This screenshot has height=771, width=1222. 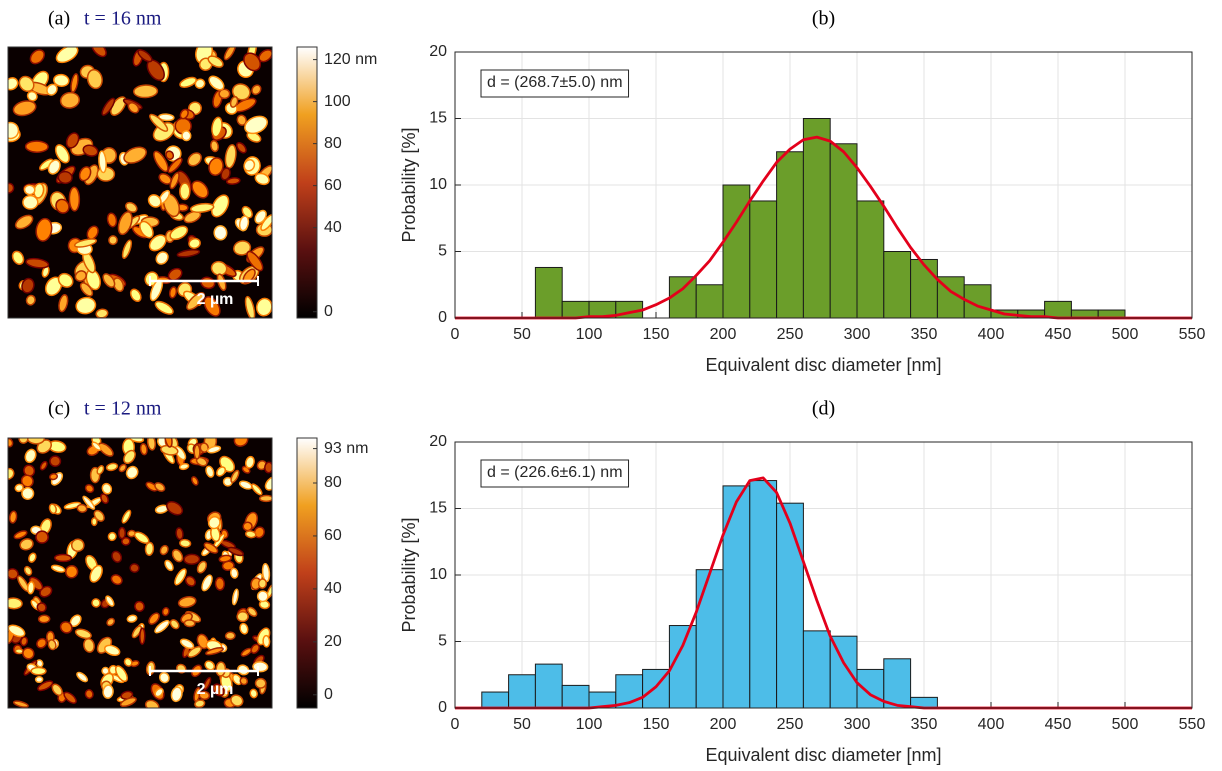 What do you see at coordinates (328, 311) in the screenshot?
I see `colorbar-tick-label: 0` at bounding box center [328, 311].